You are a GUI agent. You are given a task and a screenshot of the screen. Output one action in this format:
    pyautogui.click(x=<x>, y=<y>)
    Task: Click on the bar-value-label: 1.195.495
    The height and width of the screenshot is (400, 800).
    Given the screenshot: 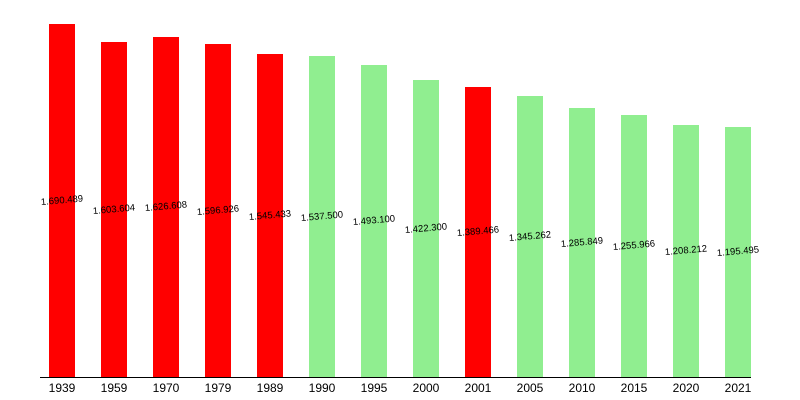 What is the action you would take?
    pyautogui.click(x=738, y=252)
    